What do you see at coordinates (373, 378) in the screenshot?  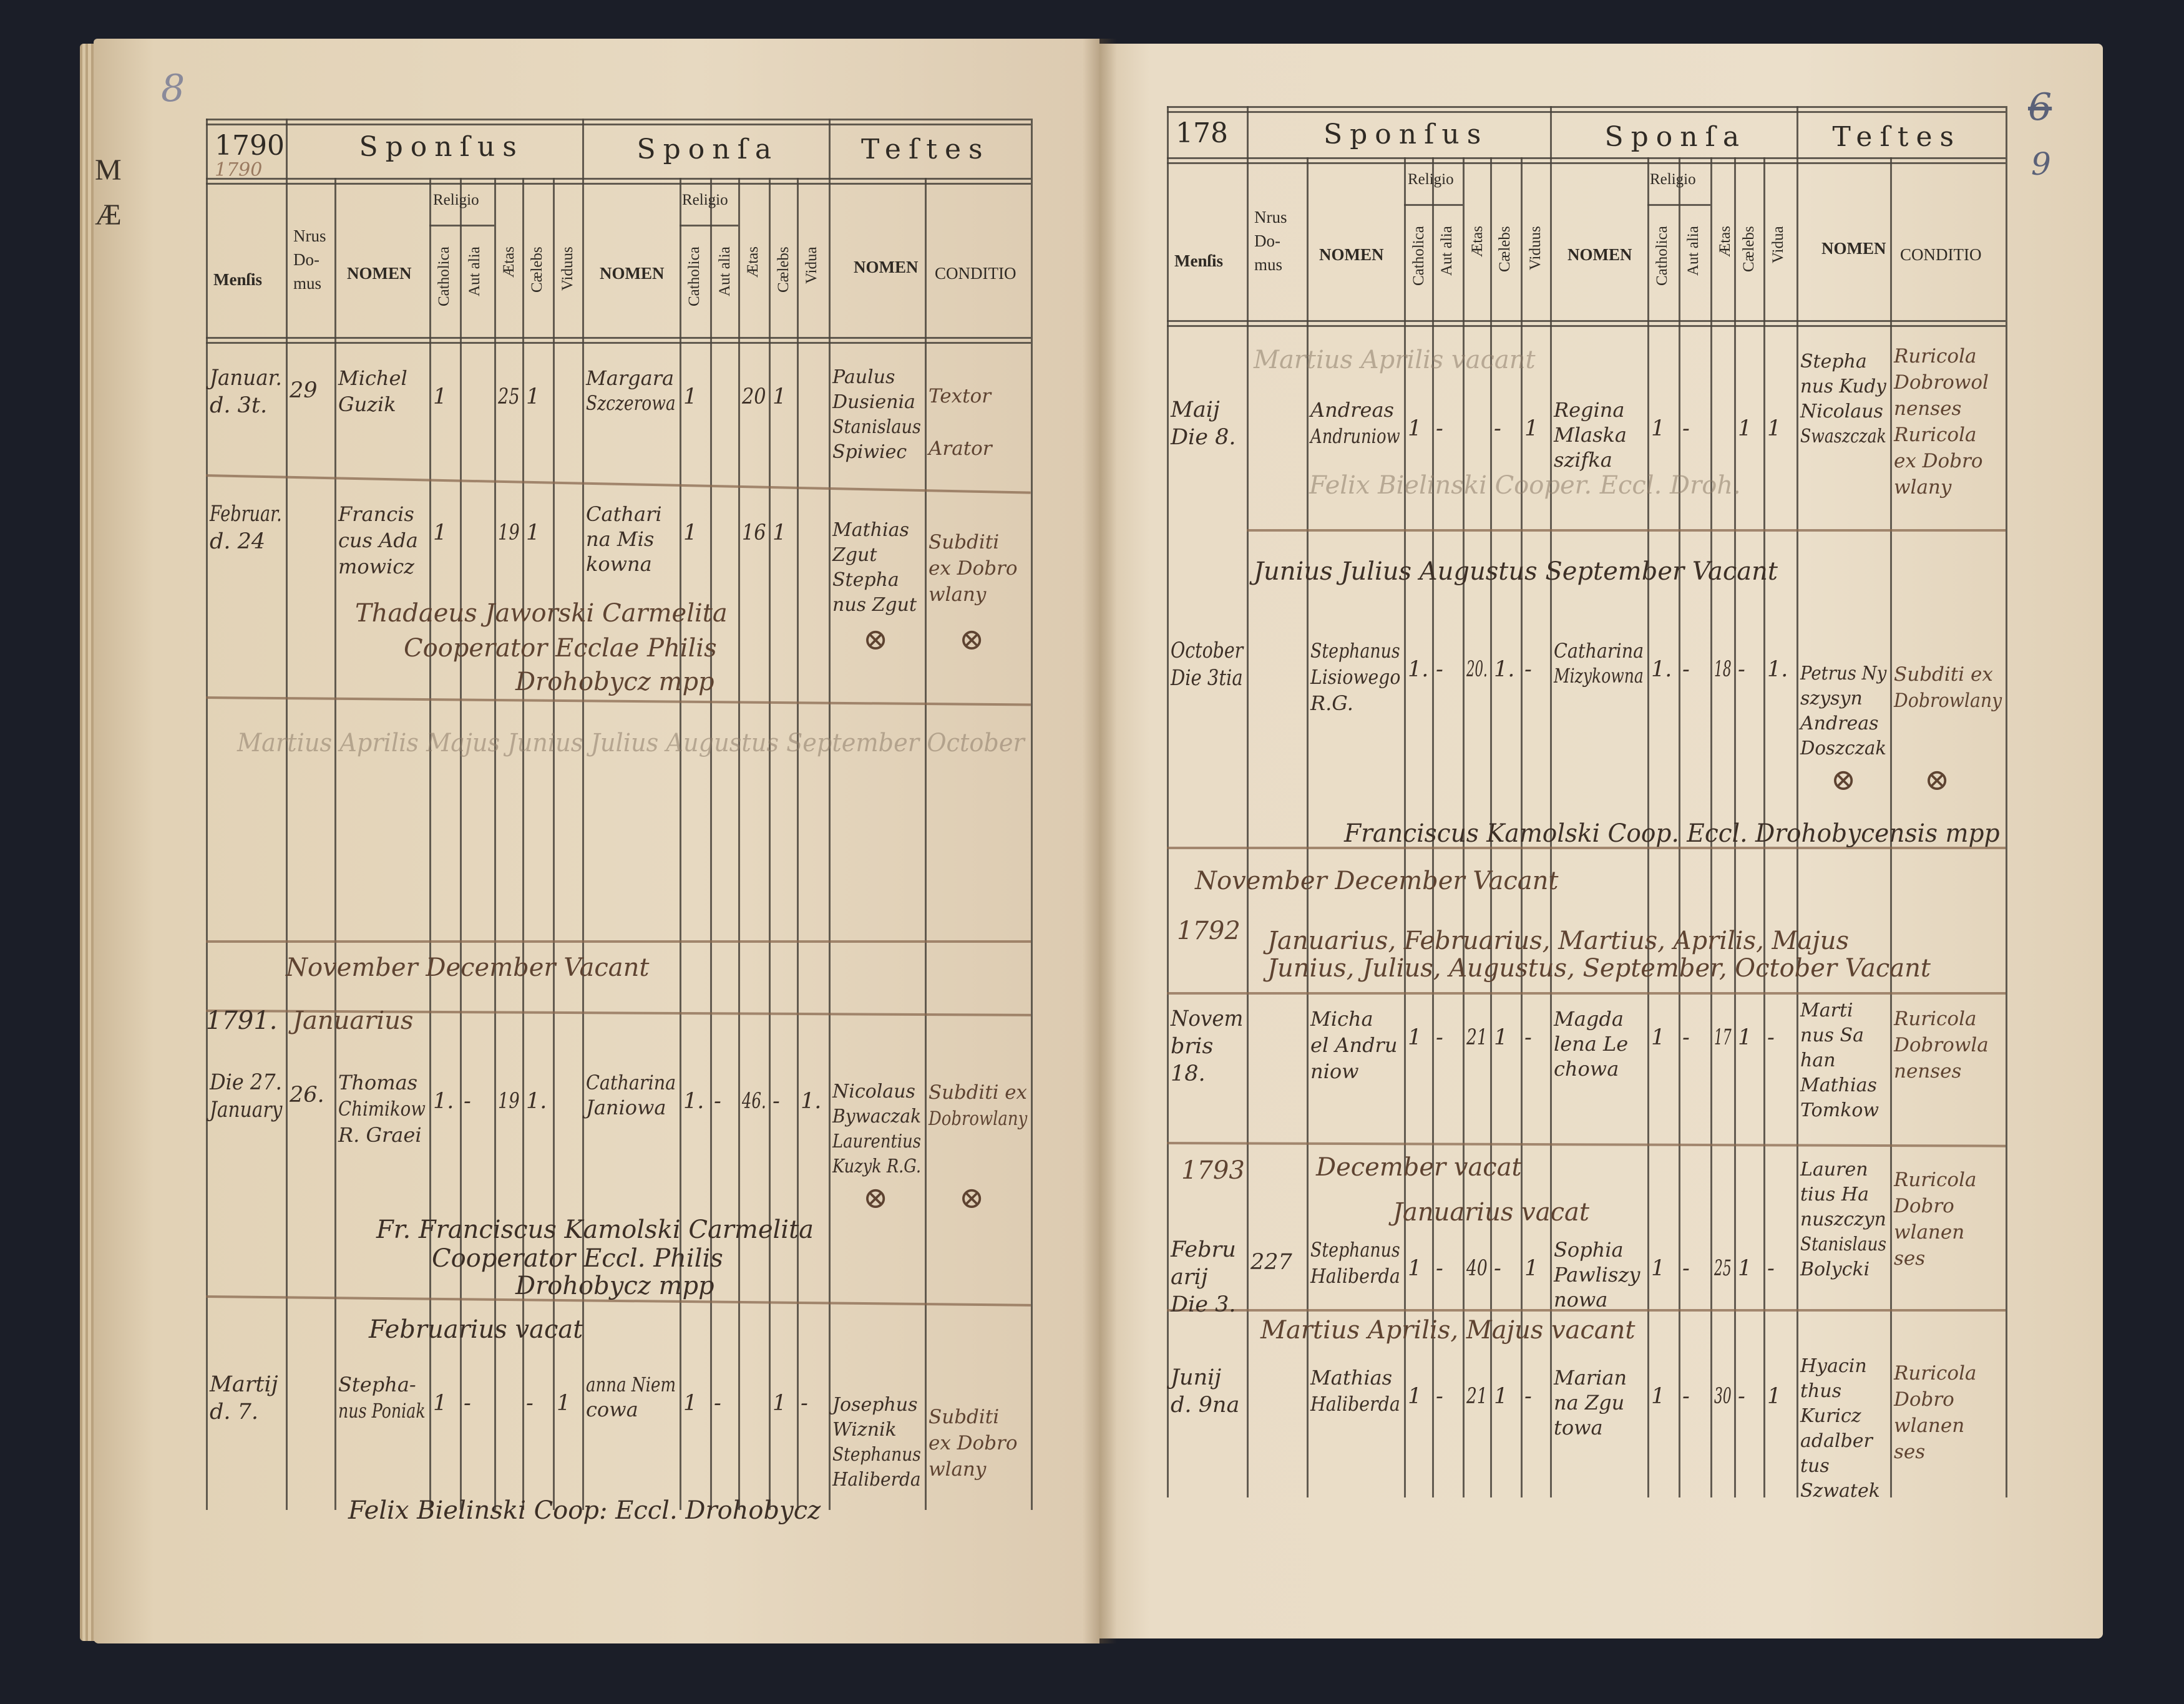 I see `row-sponsus-name: Michel` at bounding box center [373, 378].